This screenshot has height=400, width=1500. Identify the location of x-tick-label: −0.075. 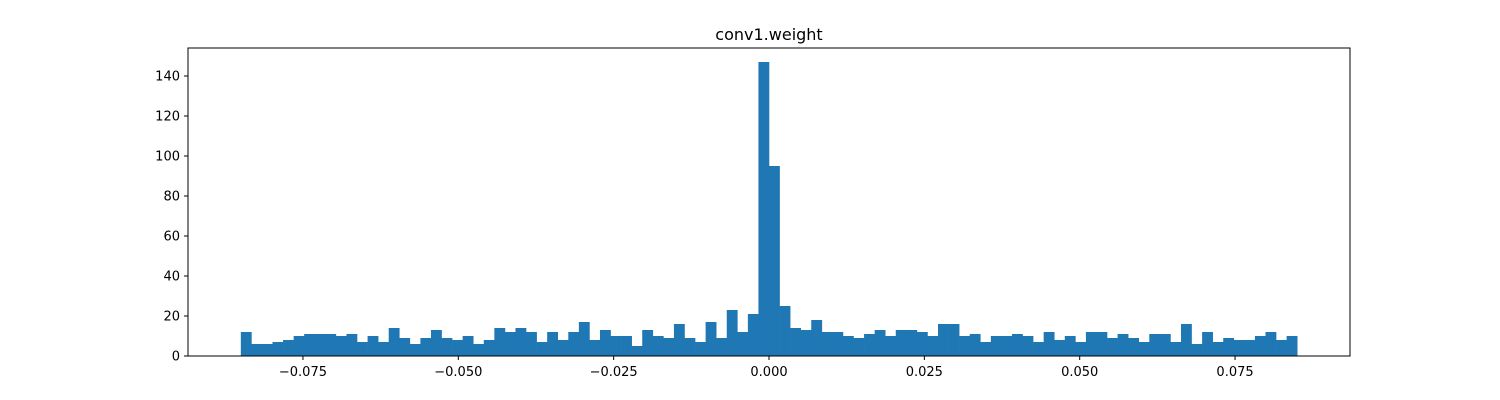
(303, 372).